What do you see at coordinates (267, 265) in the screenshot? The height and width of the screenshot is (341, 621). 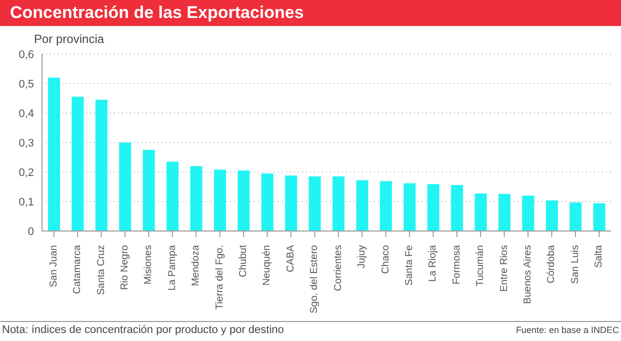 I see `x-tick-label: Neuquén` at bounding box center [267, 265].